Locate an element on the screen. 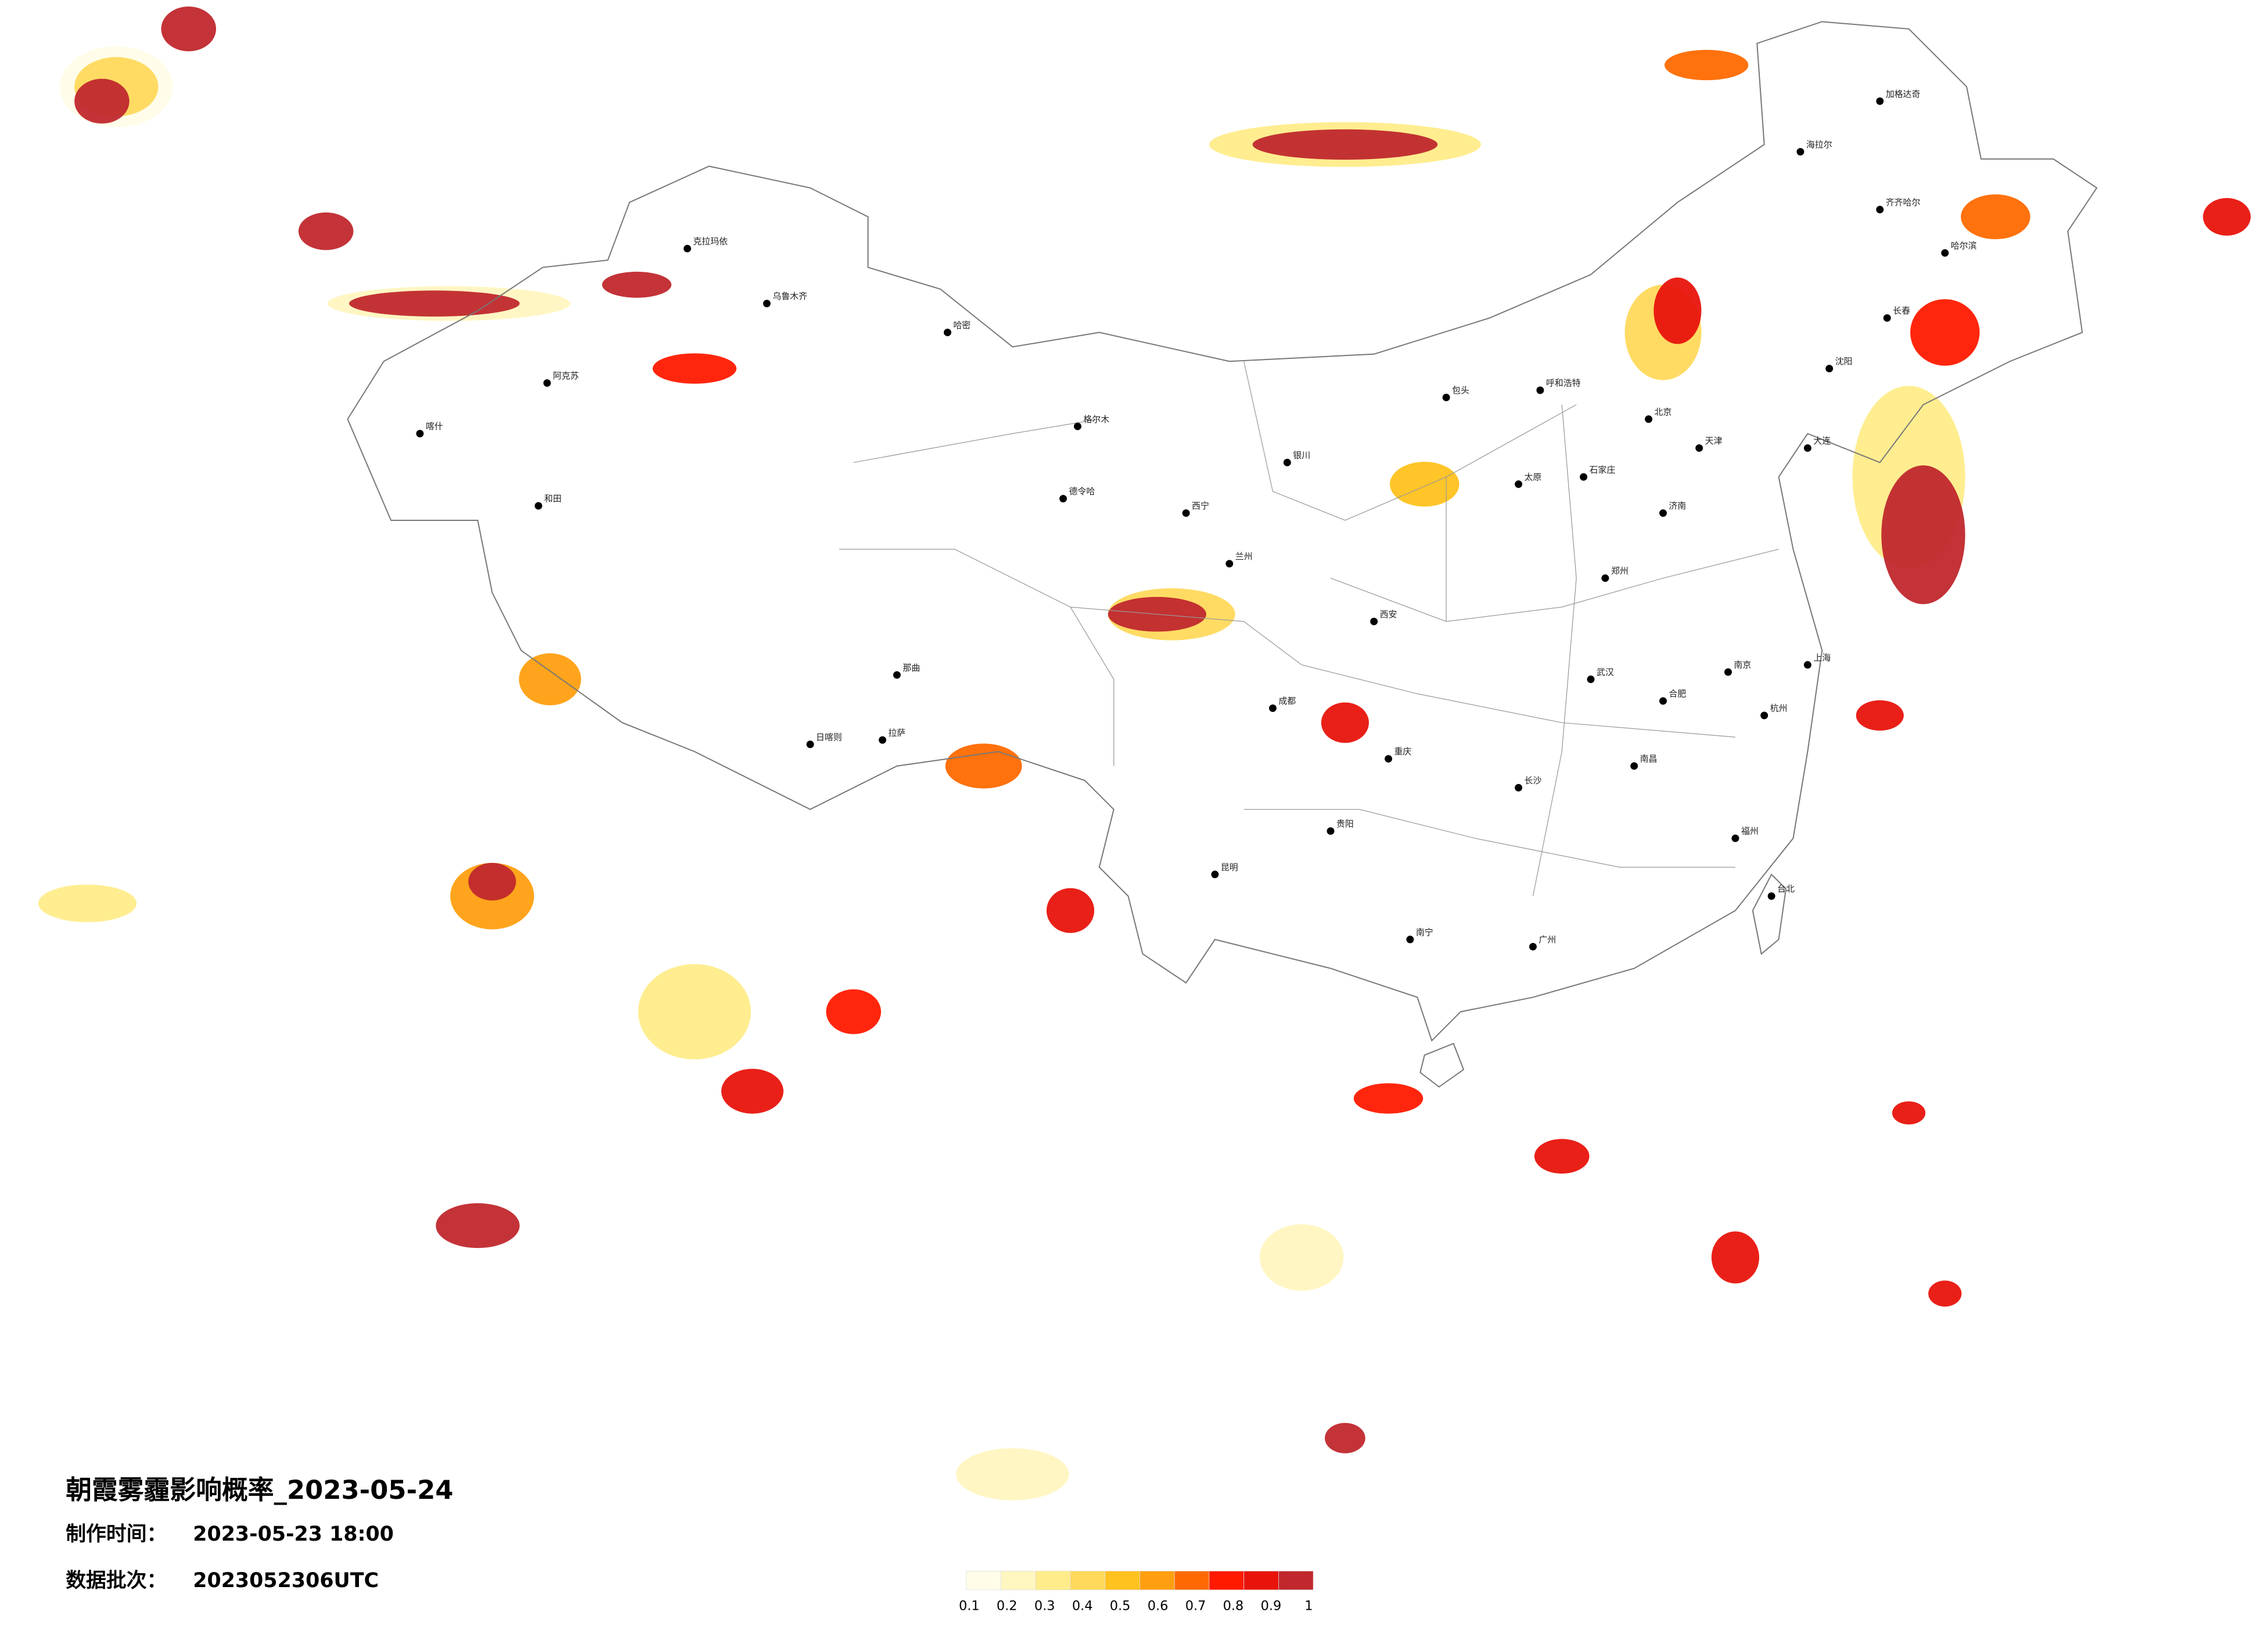 This screenshot has height=1626, width=2268. city-label: 郑州 is located at coordinates (1620, 571).